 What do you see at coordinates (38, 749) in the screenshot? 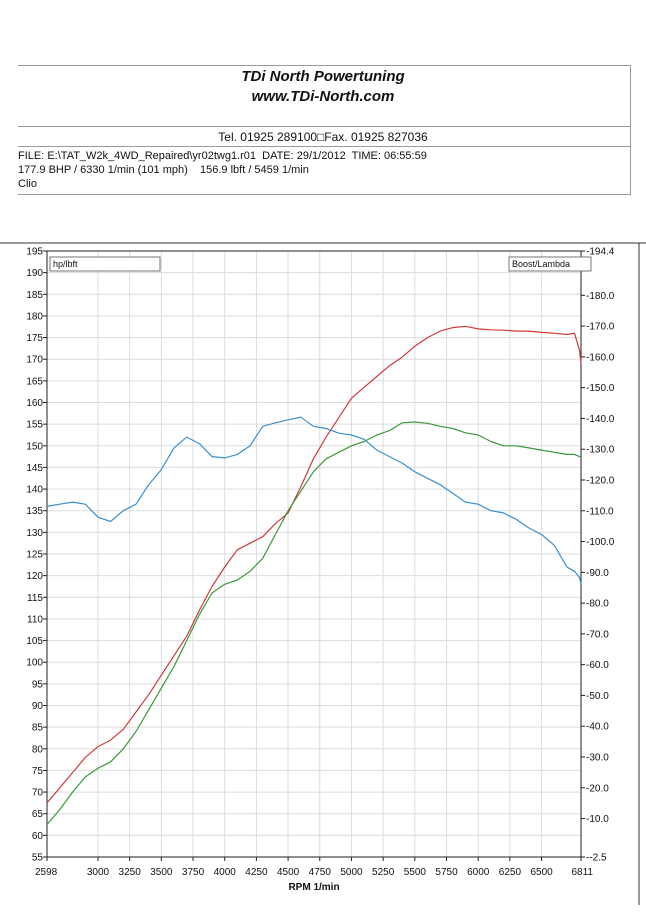
I see `left-tick-label: 80` at bounding box center [38, 749].